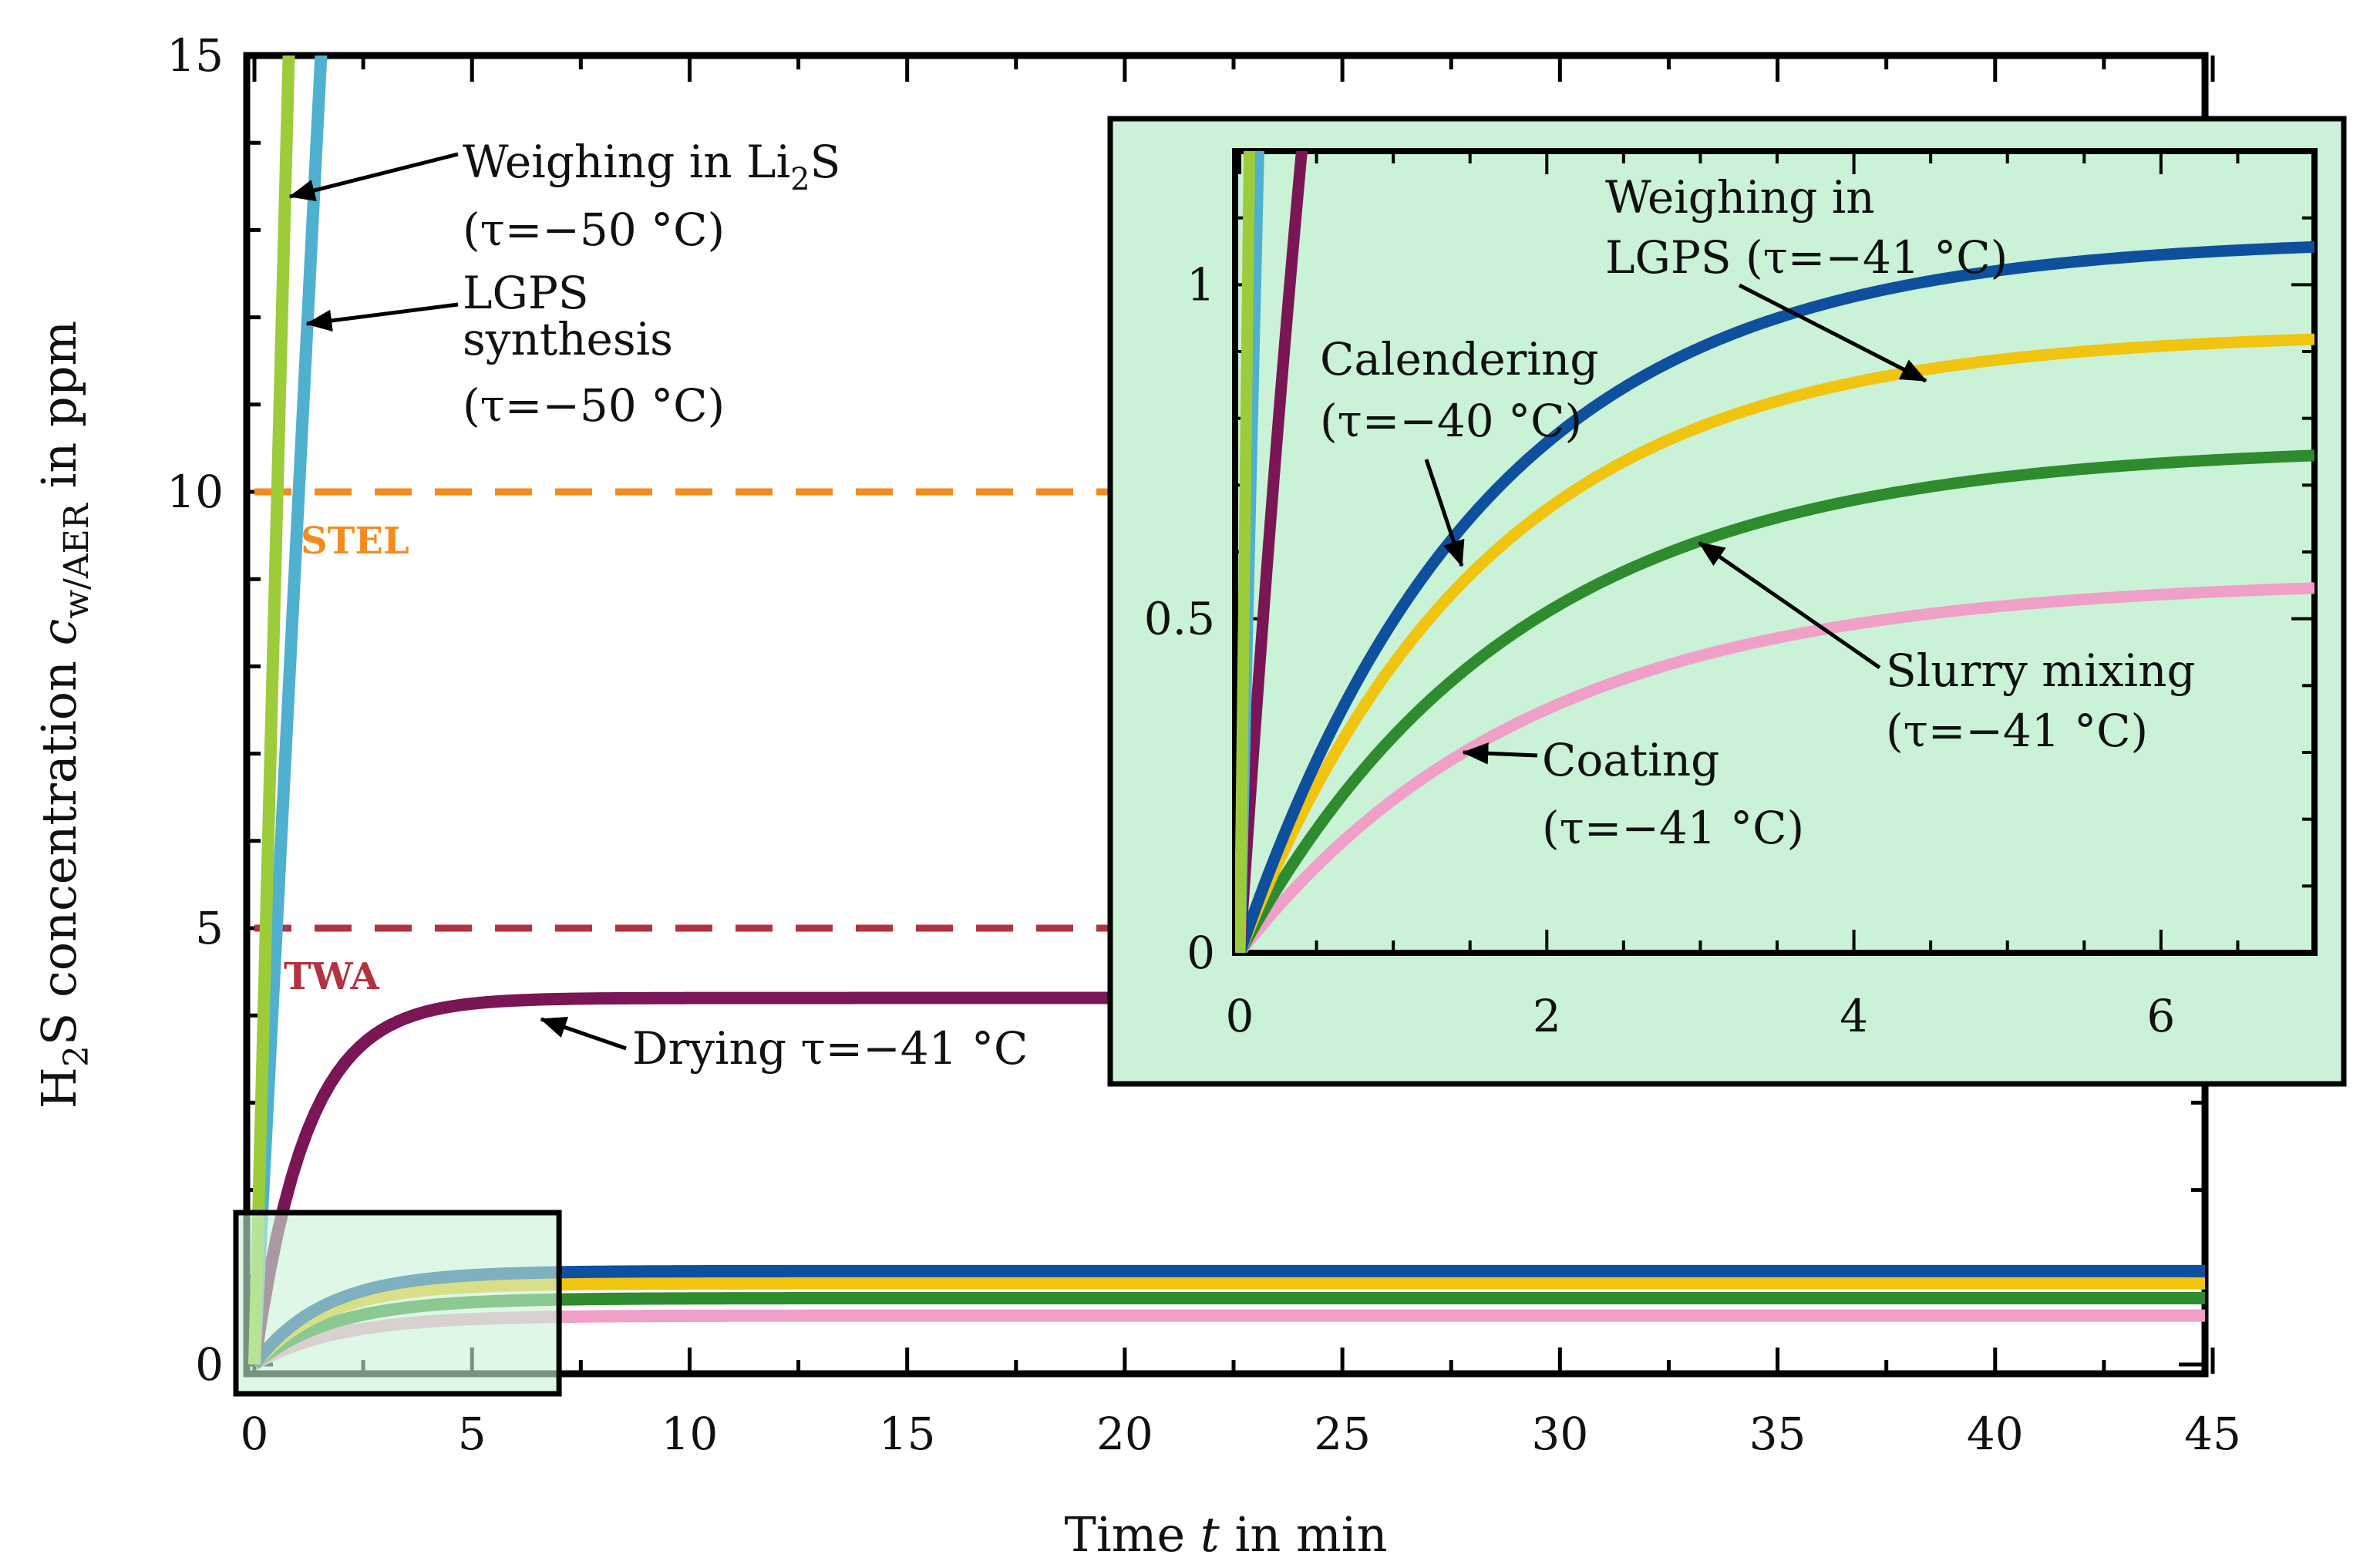 The height and width of the screenshot is (1568, 2370). Describe the element at coordinates (1807, 257) in the screenshot. I see `inset-annotation-weighing-lgps-2: LGPS (τ=−41 °C)` at that location.